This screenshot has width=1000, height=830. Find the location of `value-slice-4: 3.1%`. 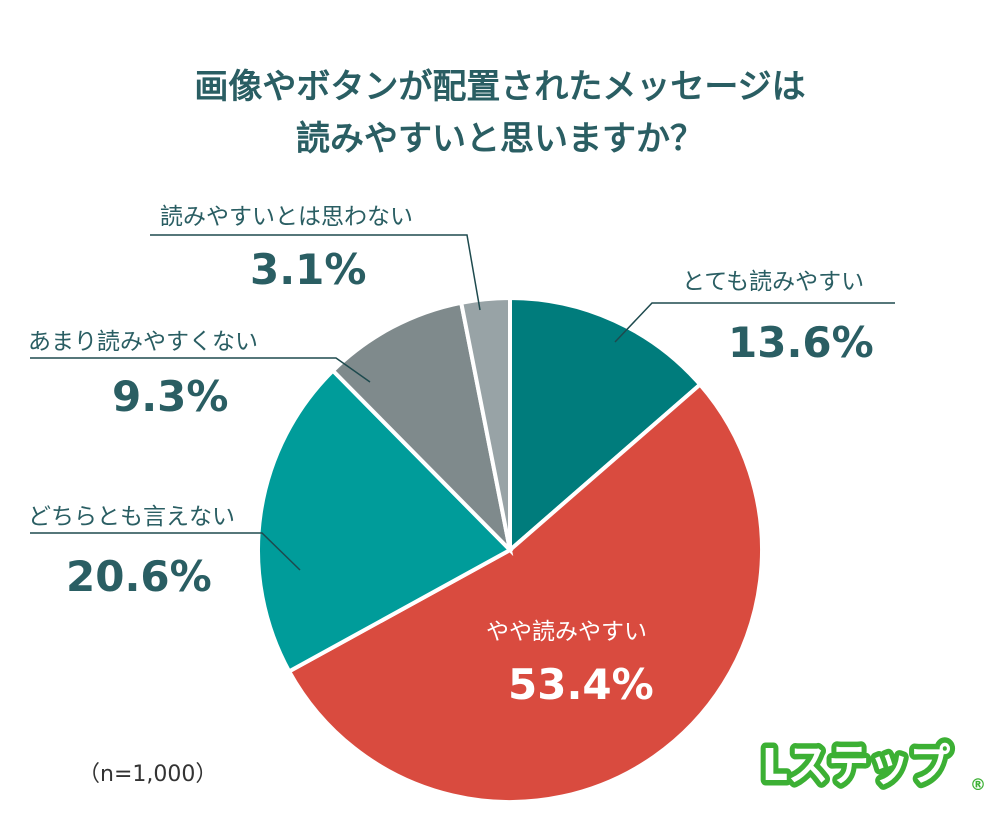

value-slice-4: 3.1% is located at coordinates (308, 269).